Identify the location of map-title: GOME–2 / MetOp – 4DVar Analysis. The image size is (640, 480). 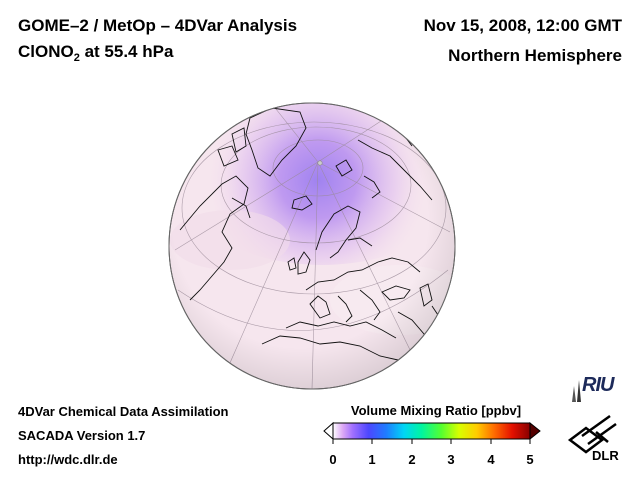
(158, 25).